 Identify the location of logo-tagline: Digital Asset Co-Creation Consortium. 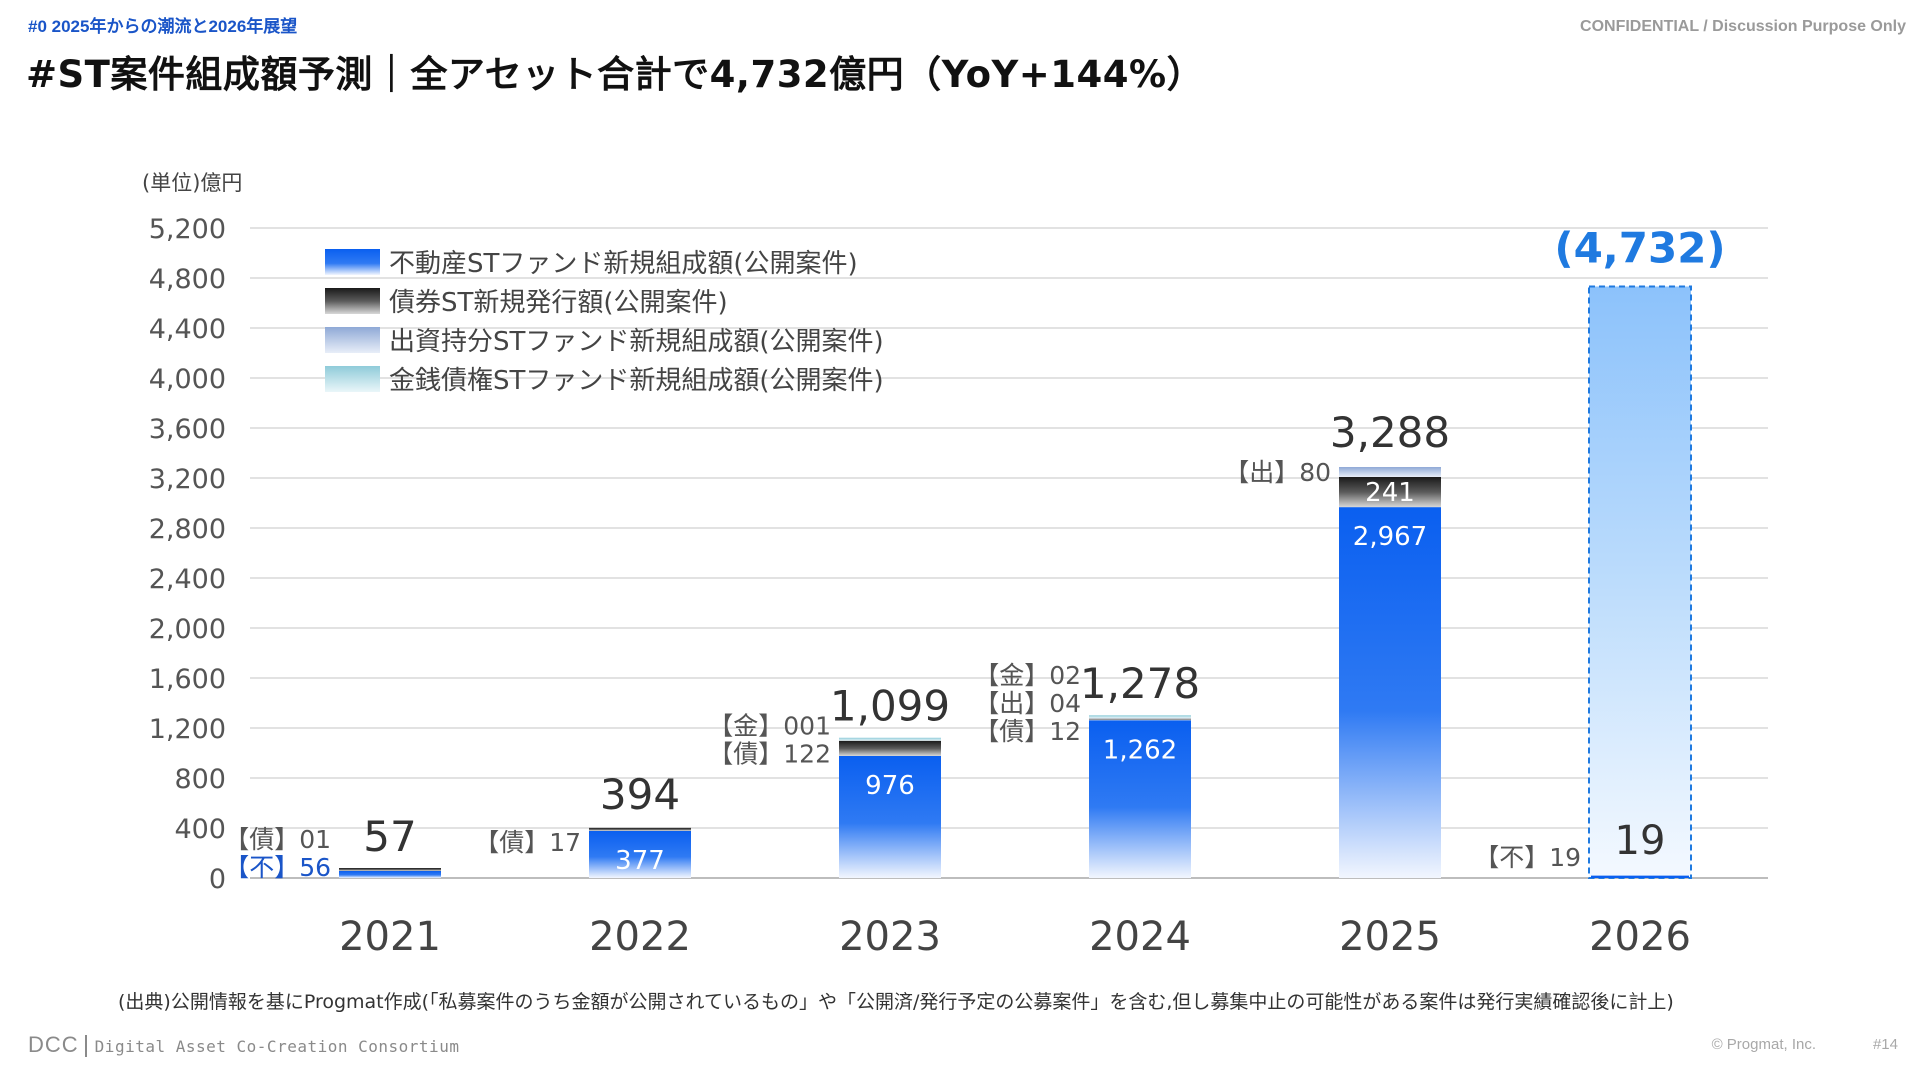
(277, 1046).